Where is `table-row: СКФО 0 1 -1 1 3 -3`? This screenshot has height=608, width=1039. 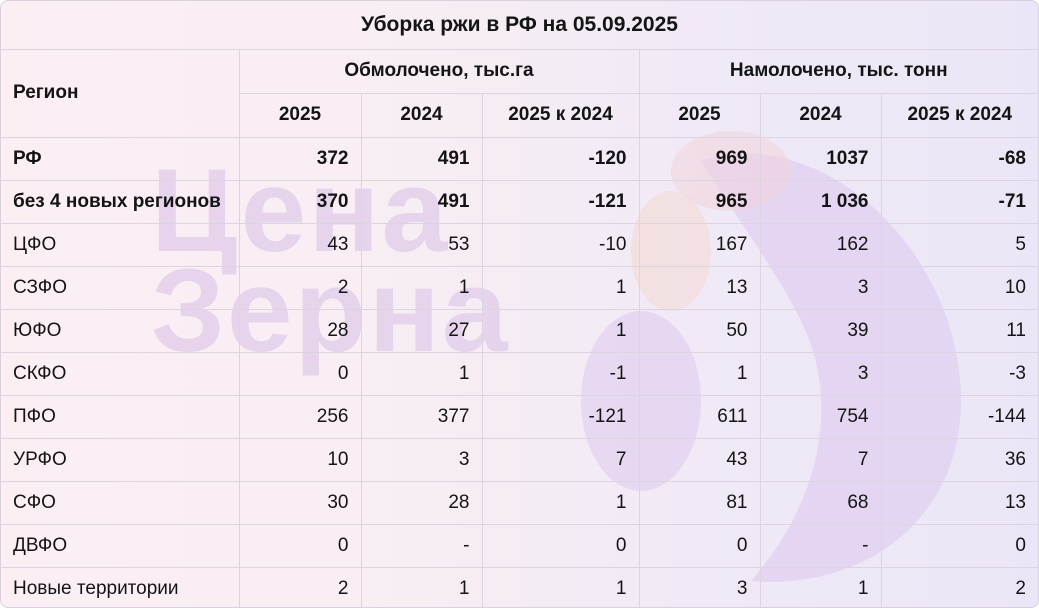 table-row: СКФО 0 1 -1 1 3 -3 is located at coordinates (519, 373).